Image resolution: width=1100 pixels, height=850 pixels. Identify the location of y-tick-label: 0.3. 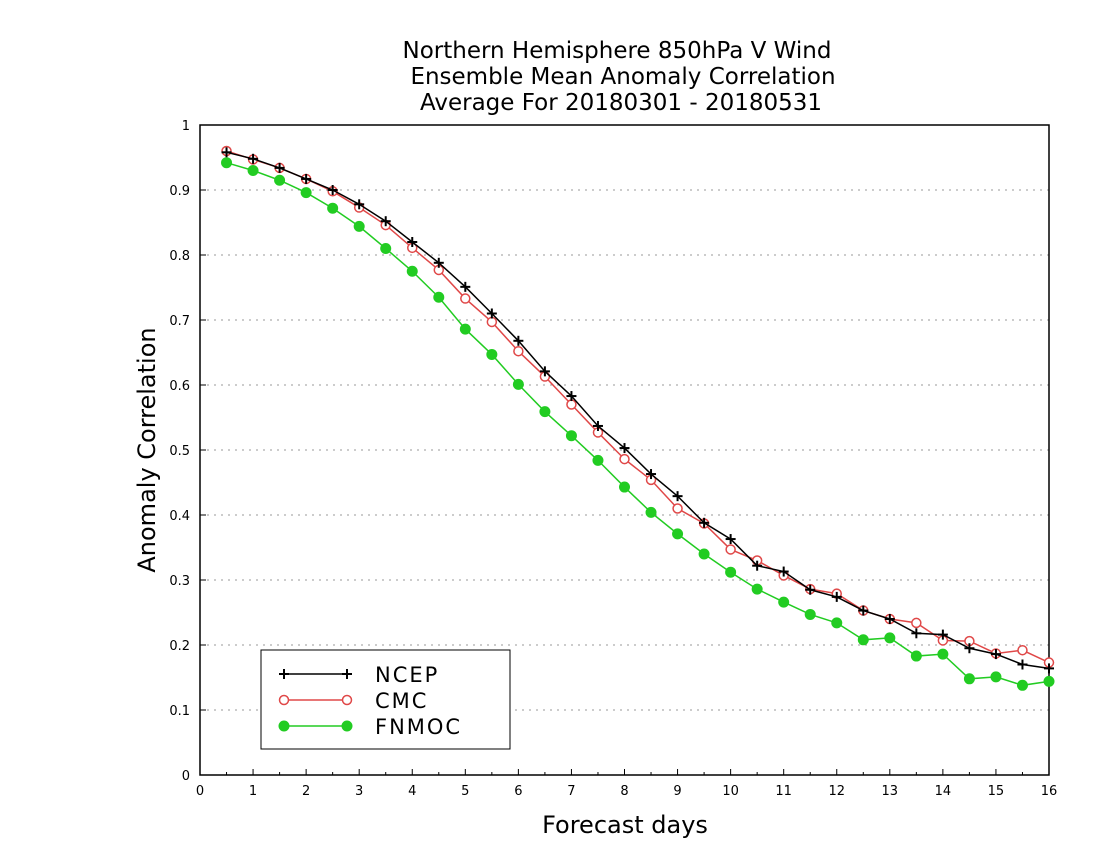
(179, 581).